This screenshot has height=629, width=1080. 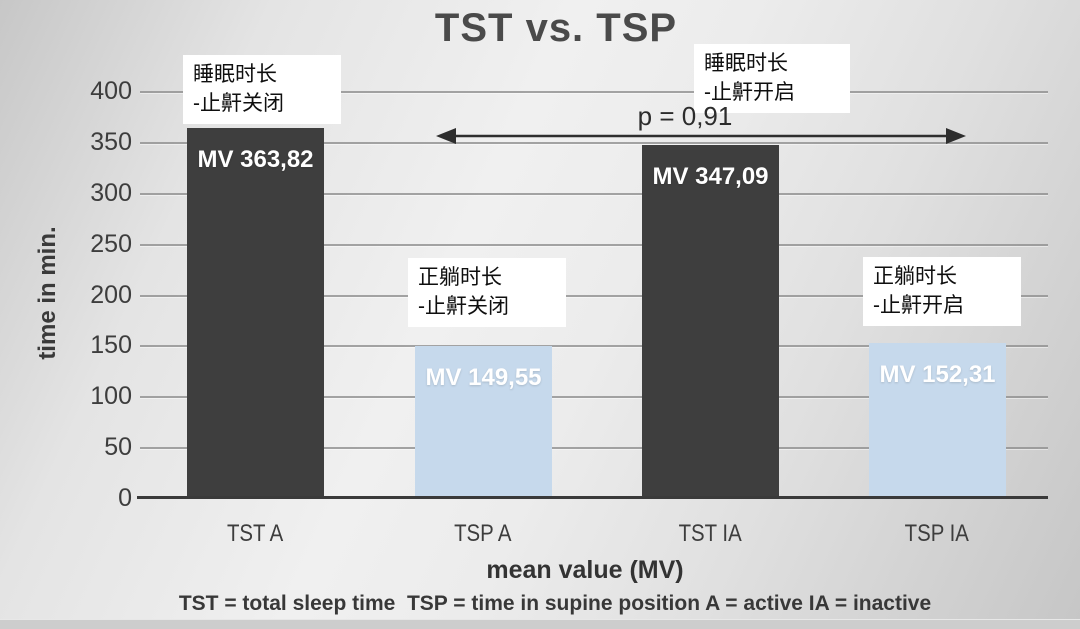 I want to click on bar-value-label-tsp-a: MV 149,55, so click(x=483, y=377).